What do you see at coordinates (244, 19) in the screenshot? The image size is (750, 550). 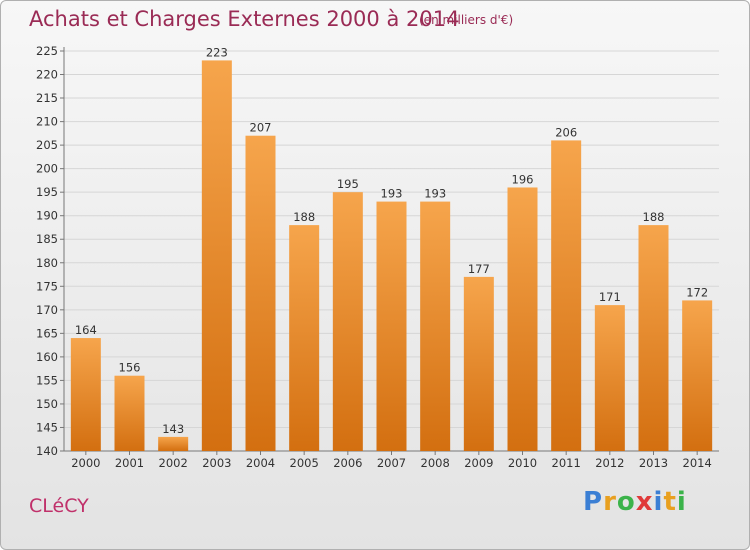 I see `chart-title: Achats et Charges Externes 2000 à 2014` at bounding box center [244, 19].